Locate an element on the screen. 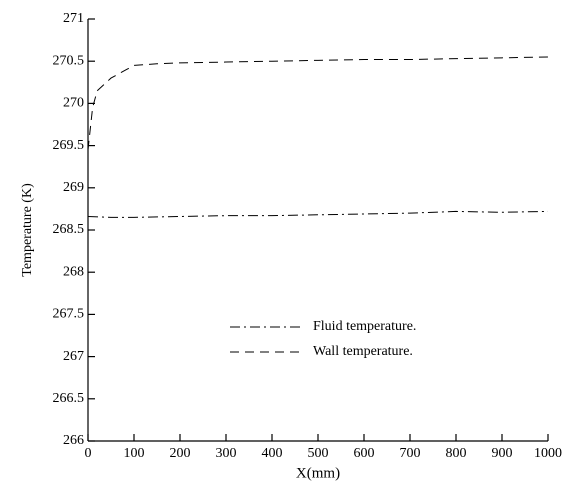  y-tick-label: 266.5 is located at coordinates (69, 398).